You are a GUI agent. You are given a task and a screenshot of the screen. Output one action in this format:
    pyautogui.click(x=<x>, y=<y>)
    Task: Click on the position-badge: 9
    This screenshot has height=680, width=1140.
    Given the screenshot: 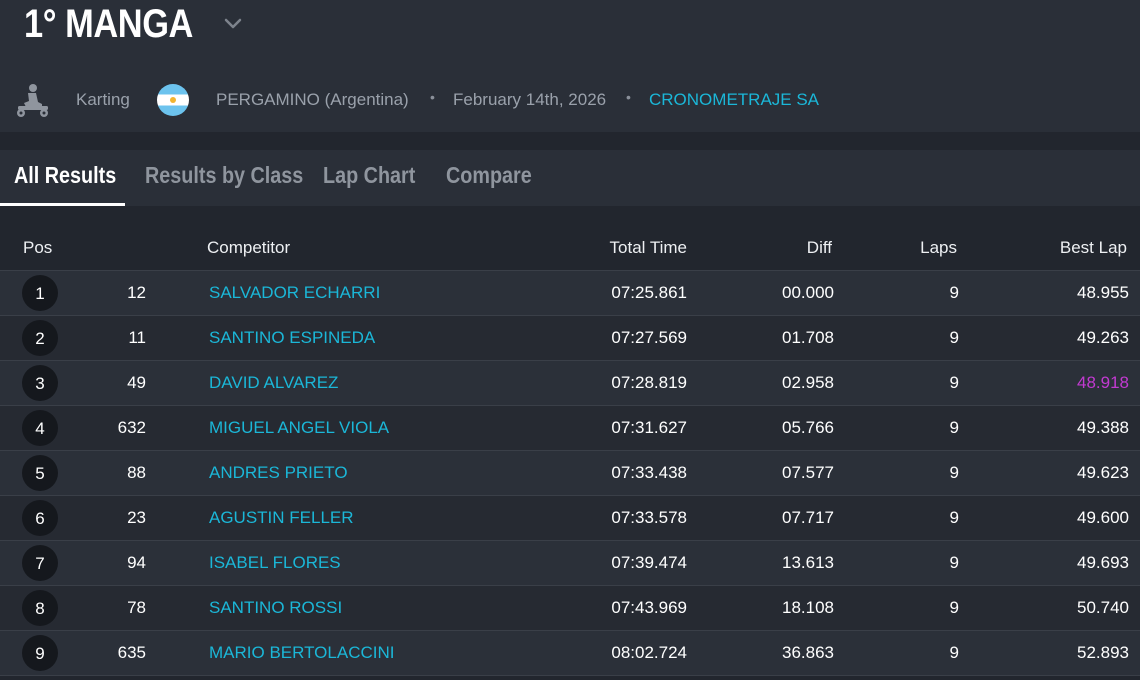 What is the action you would take?
    pyautogui.click(x=40, y=653)
    